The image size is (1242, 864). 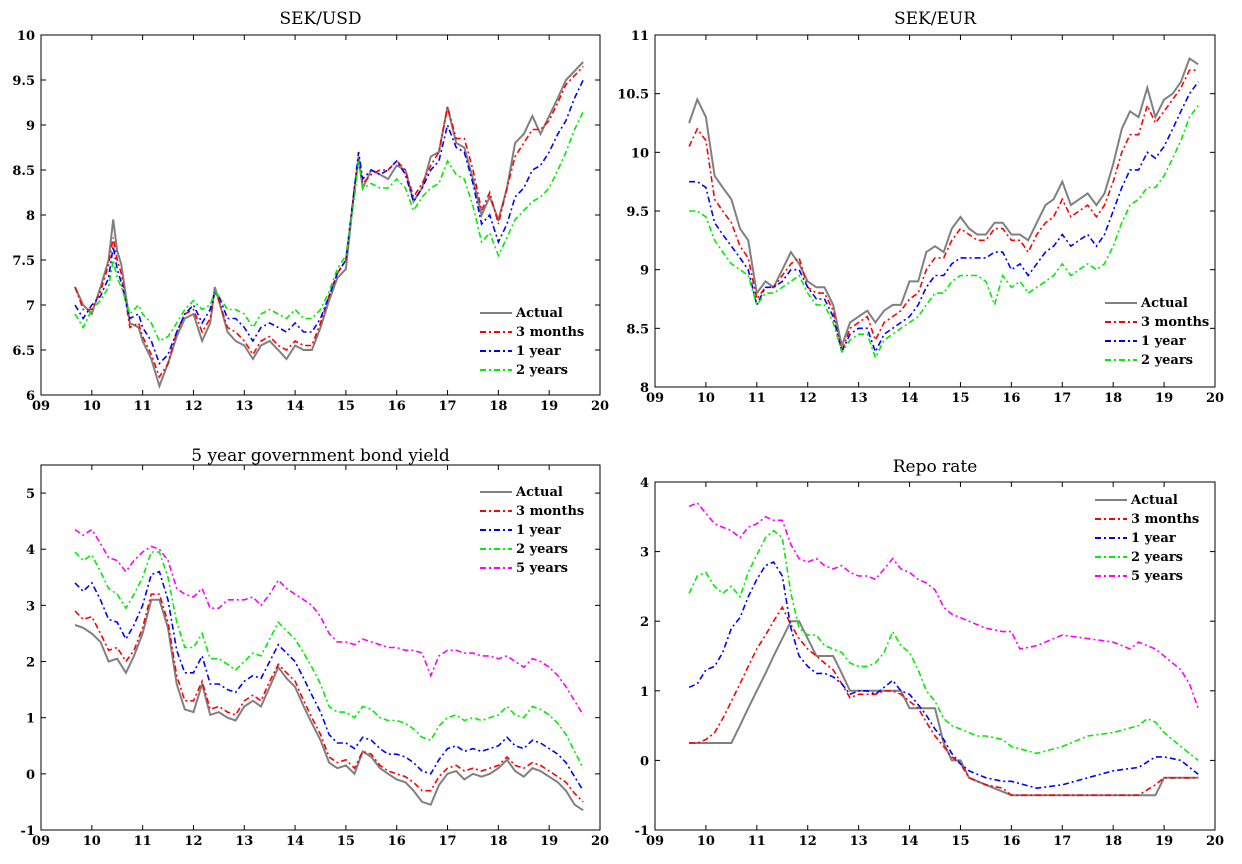 I want to click on series-line-5-years, so click(x=943, y=605).